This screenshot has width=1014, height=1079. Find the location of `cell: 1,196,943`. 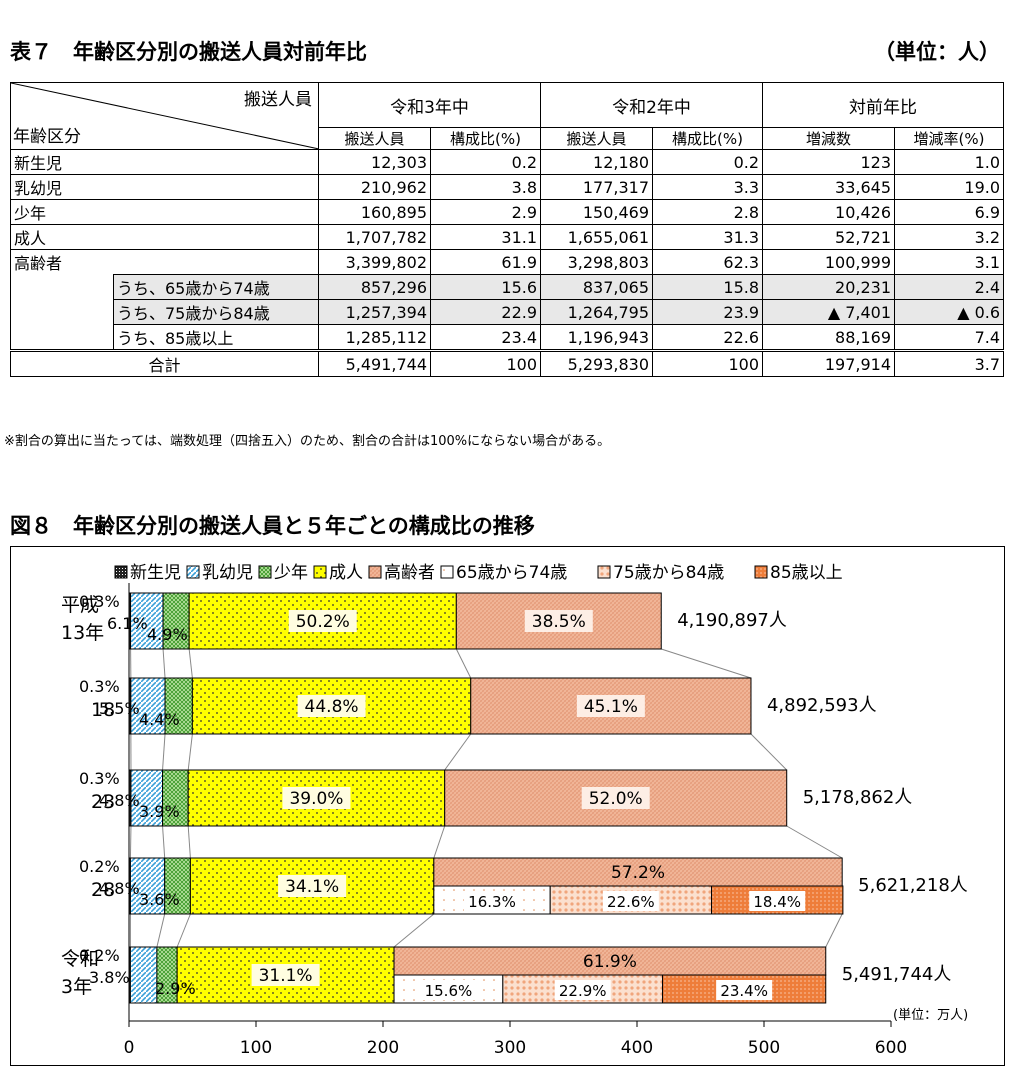

cell: 1,196,943 is located at coordinates (597, 337).